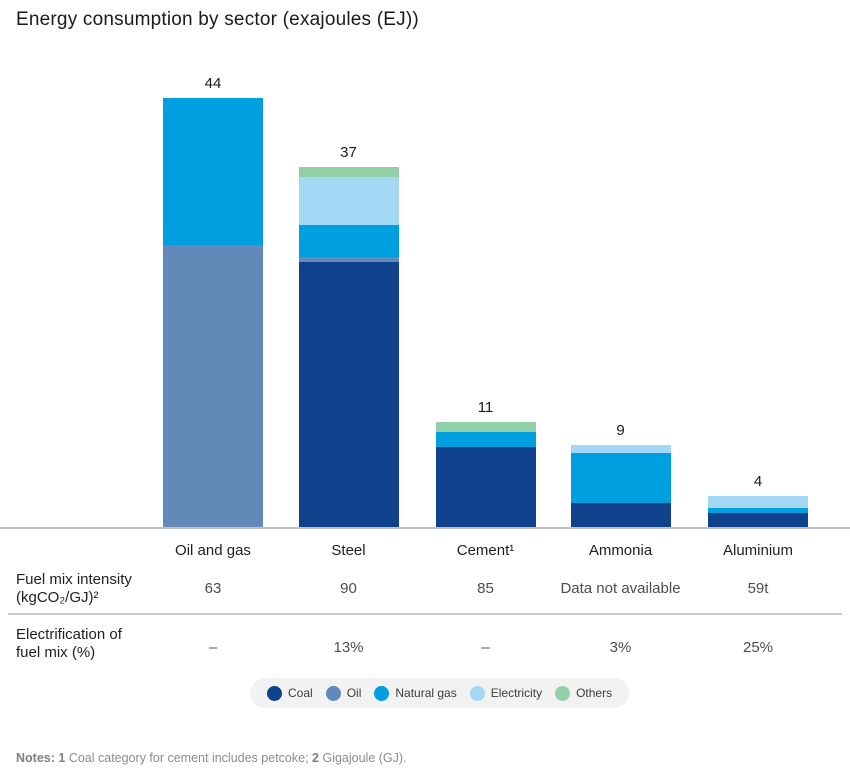  I want to click on electrification-row-label: Electrification of fuel mix (%), so click(69, 644).